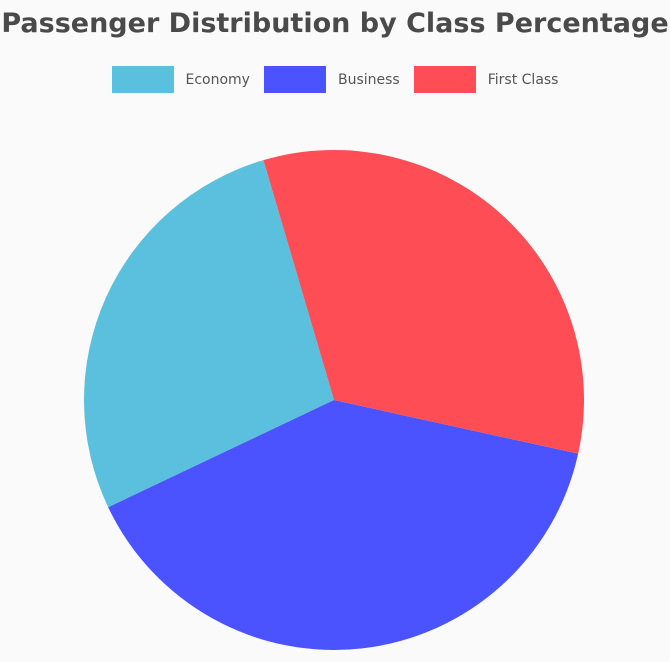 The height and width of the screenshot is (662, 670). What do you see at coordinates (142, 79) in the screenshot?
I see `legend-swatch-economy` at bounding box center [142, 79].